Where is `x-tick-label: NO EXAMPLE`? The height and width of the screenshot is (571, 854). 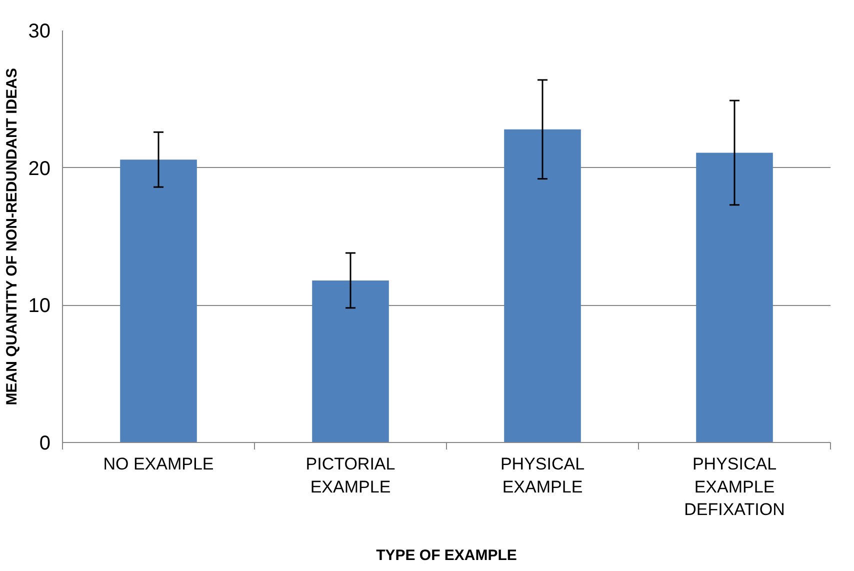 x-tick-label: NO EXAMPLE is located at coordinates (158, 464).